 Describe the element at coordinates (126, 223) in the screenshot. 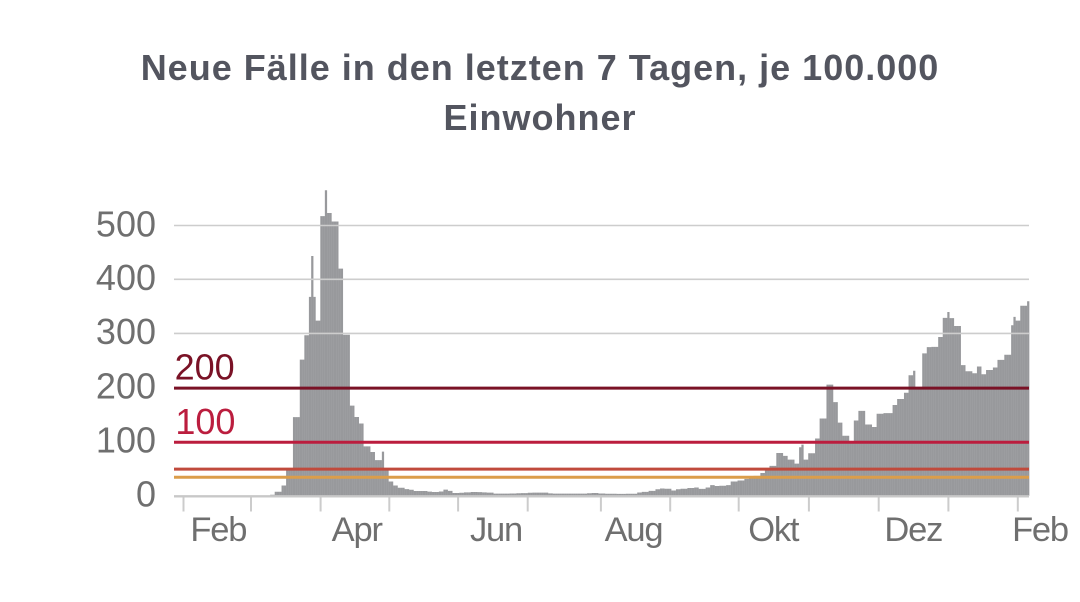

I see `svg-text: 500` at that location.